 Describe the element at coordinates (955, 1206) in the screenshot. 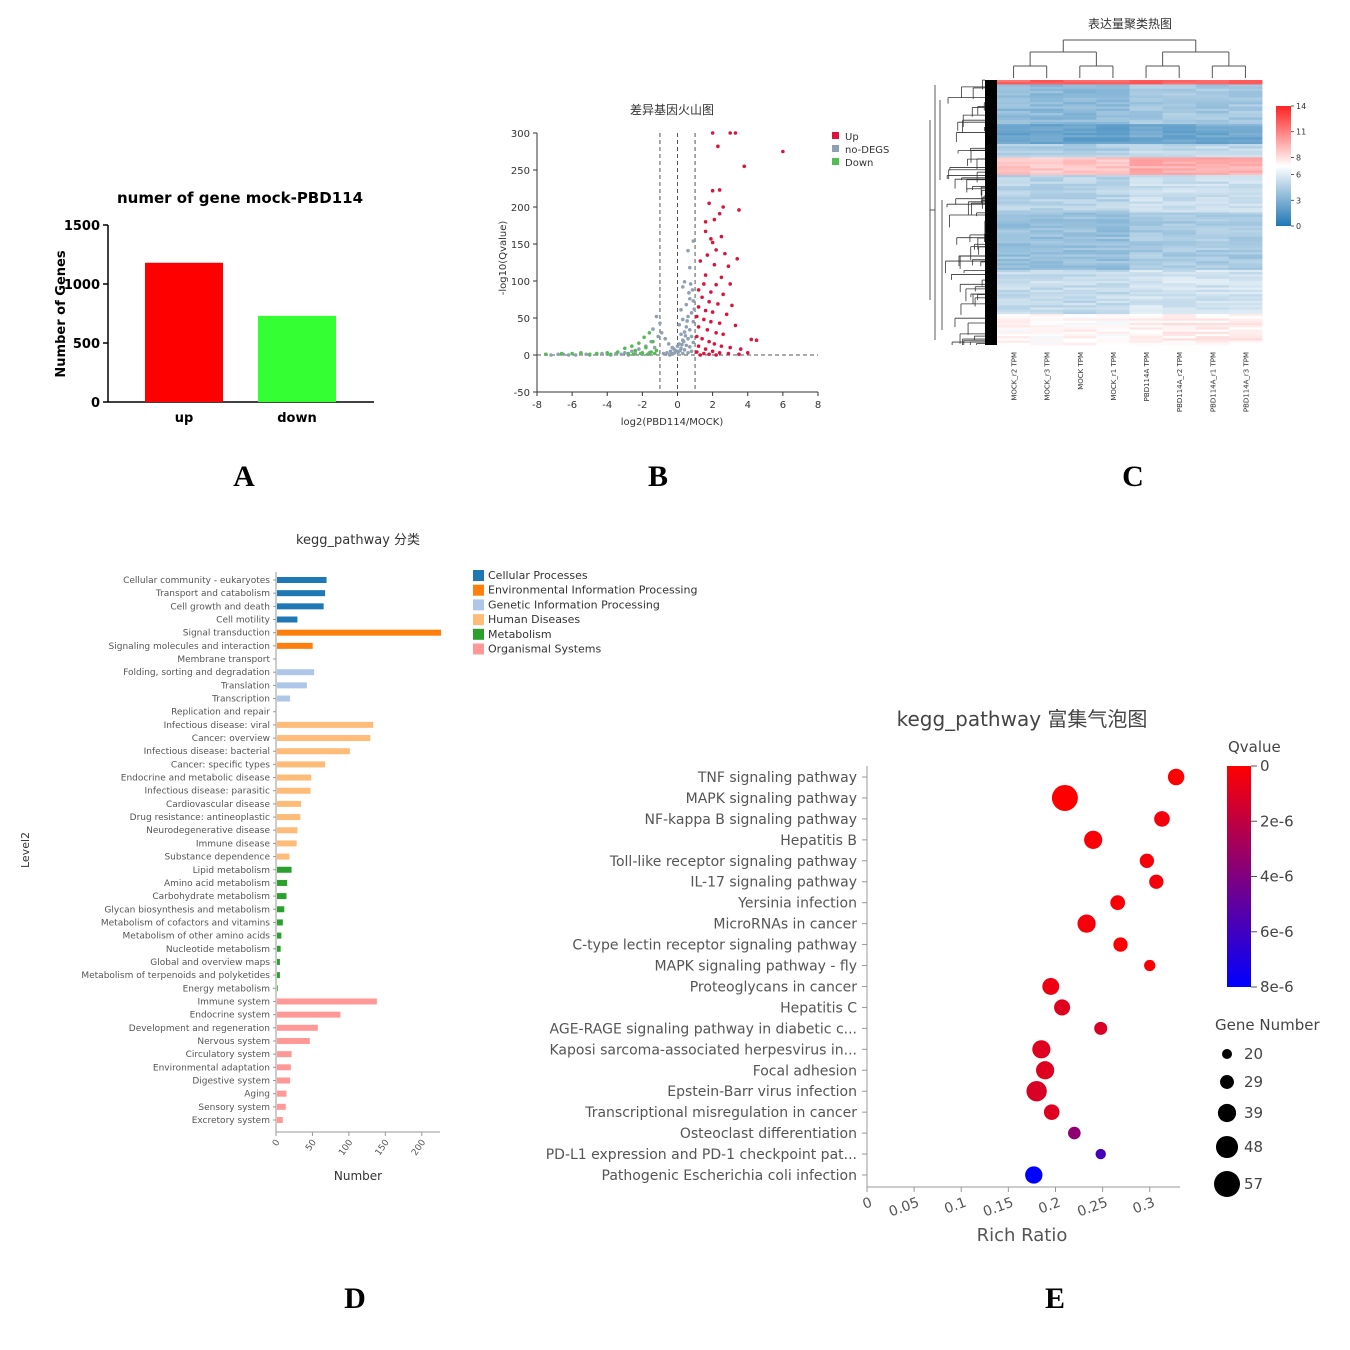

I see `e-xtick-label: 0.1` at that location.